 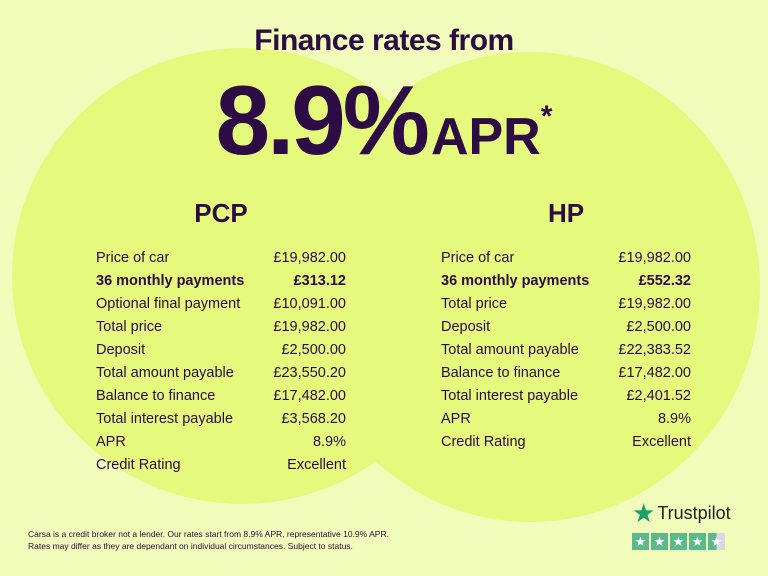 I want to click on trustpilot-badge: ★ Trustpilot ★ ★ ★ ★ ★, so click(x=681, y=524).